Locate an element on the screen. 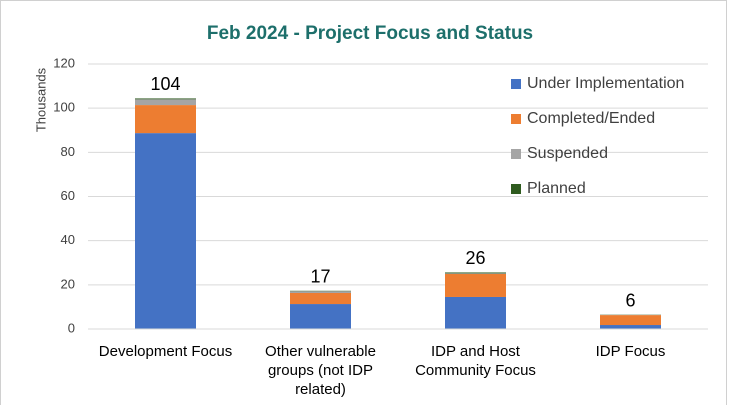 The width and height of the screenshot is (731, 405). x-tick-label: Development Focus is located at coordinates (165, 351).